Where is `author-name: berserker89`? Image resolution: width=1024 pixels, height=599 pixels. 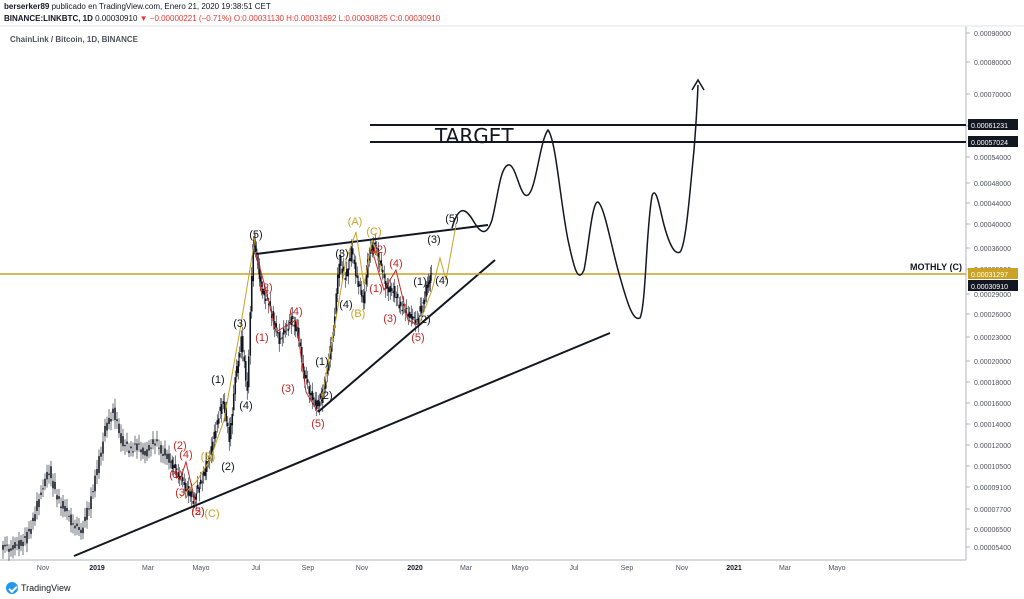
author-name: berserker89 is located at coordinates (27, 6).